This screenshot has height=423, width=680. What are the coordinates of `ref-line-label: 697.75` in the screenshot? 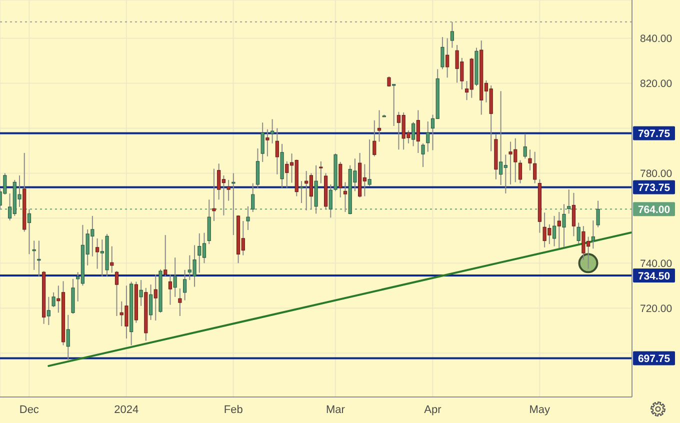 It's located at (654, 359).